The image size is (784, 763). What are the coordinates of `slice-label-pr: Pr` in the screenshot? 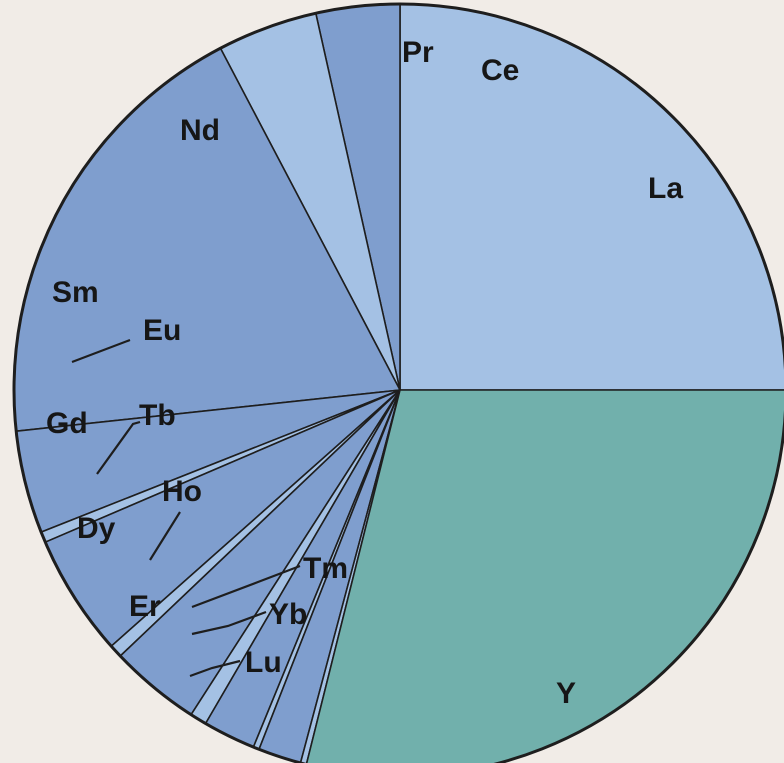 It's located at (418, 52).